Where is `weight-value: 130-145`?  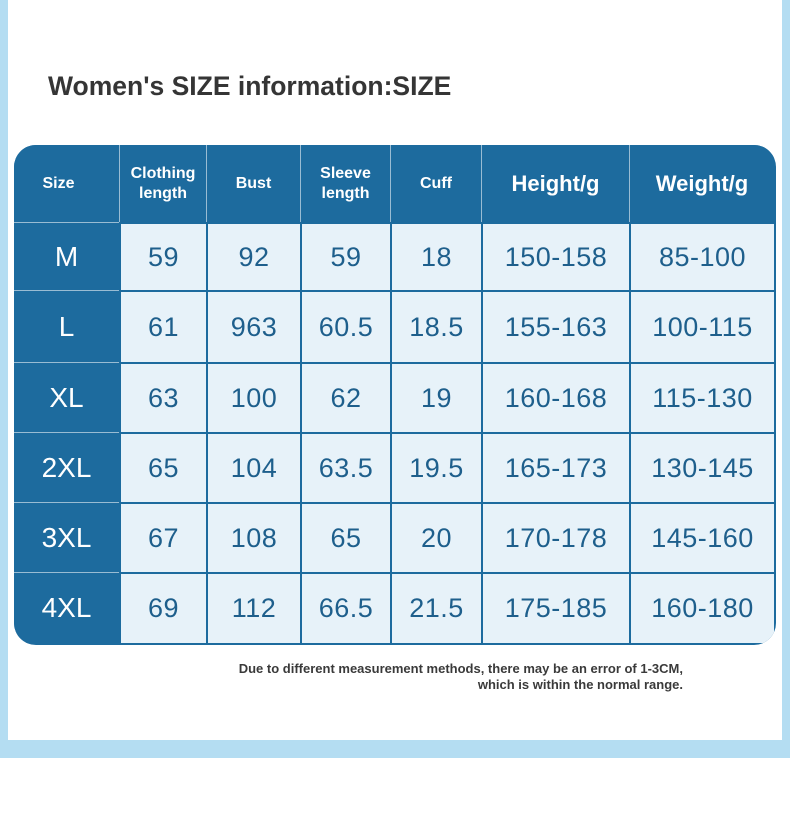 weight-value: 130-145 is located at coordinates (701, 467).